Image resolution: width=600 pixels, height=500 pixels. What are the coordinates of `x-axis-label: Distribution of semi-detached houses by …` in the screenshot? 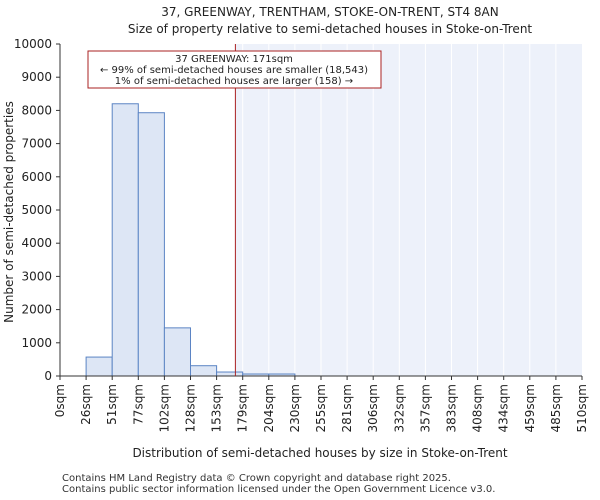 It's located at (319, 453).